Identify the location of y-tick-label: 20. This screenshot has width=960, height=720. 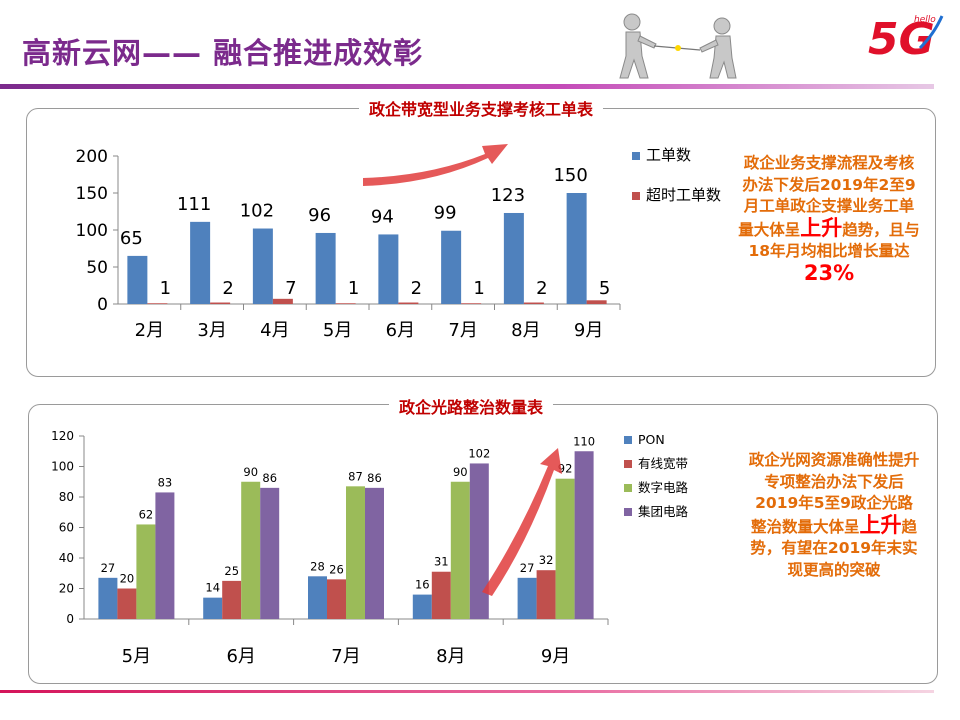
(66, 589).